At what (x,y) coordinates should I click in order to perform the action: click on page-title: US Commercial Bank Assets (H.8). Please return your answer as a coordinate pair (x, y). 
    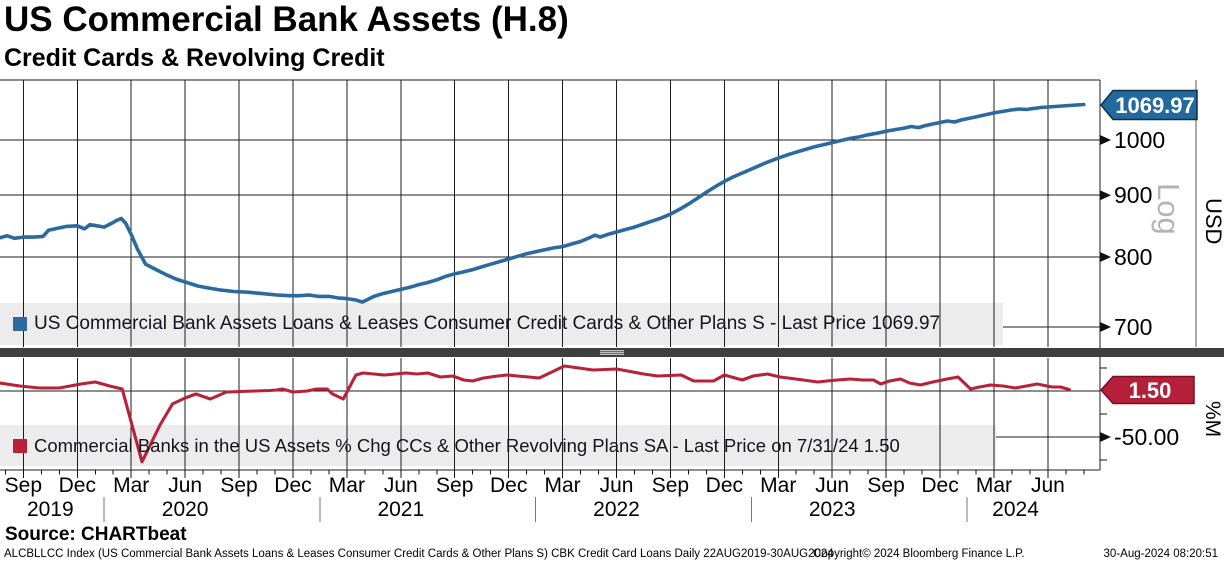
    Looking at the image, I should click on (286, 19).